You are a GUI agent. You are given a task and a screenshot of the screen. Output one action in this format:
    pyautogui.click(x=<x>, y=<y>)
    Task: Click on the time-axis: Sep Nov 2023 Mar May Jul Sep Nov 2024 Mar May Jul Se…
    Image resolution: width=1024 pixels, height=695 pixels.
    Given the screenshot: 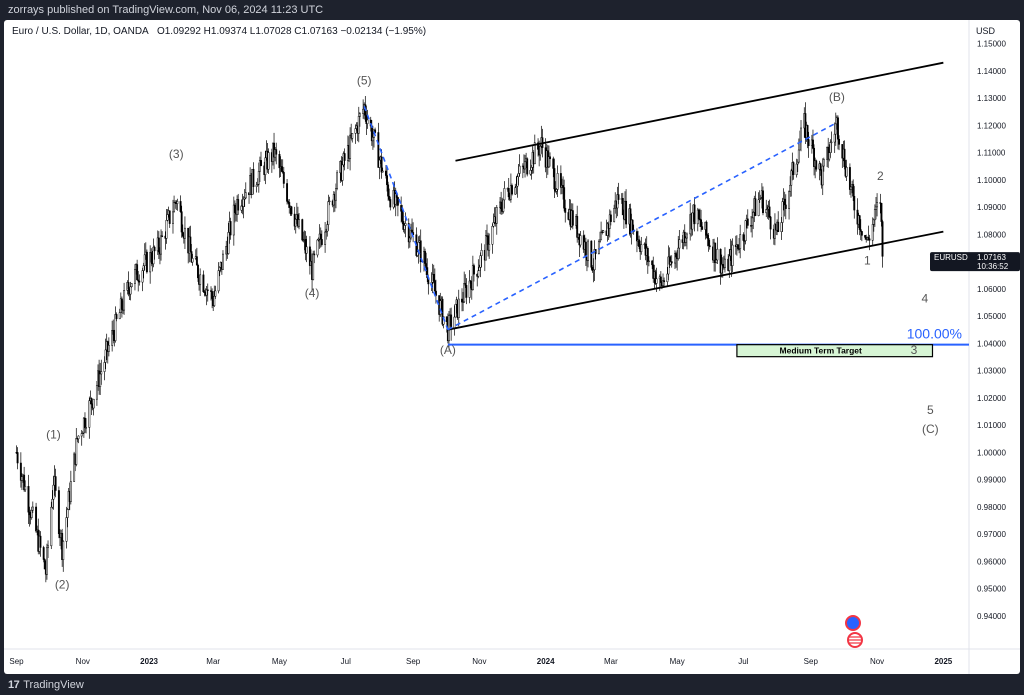 What is the action you would take?
    pyautogui.click(x=480, y=661)
    